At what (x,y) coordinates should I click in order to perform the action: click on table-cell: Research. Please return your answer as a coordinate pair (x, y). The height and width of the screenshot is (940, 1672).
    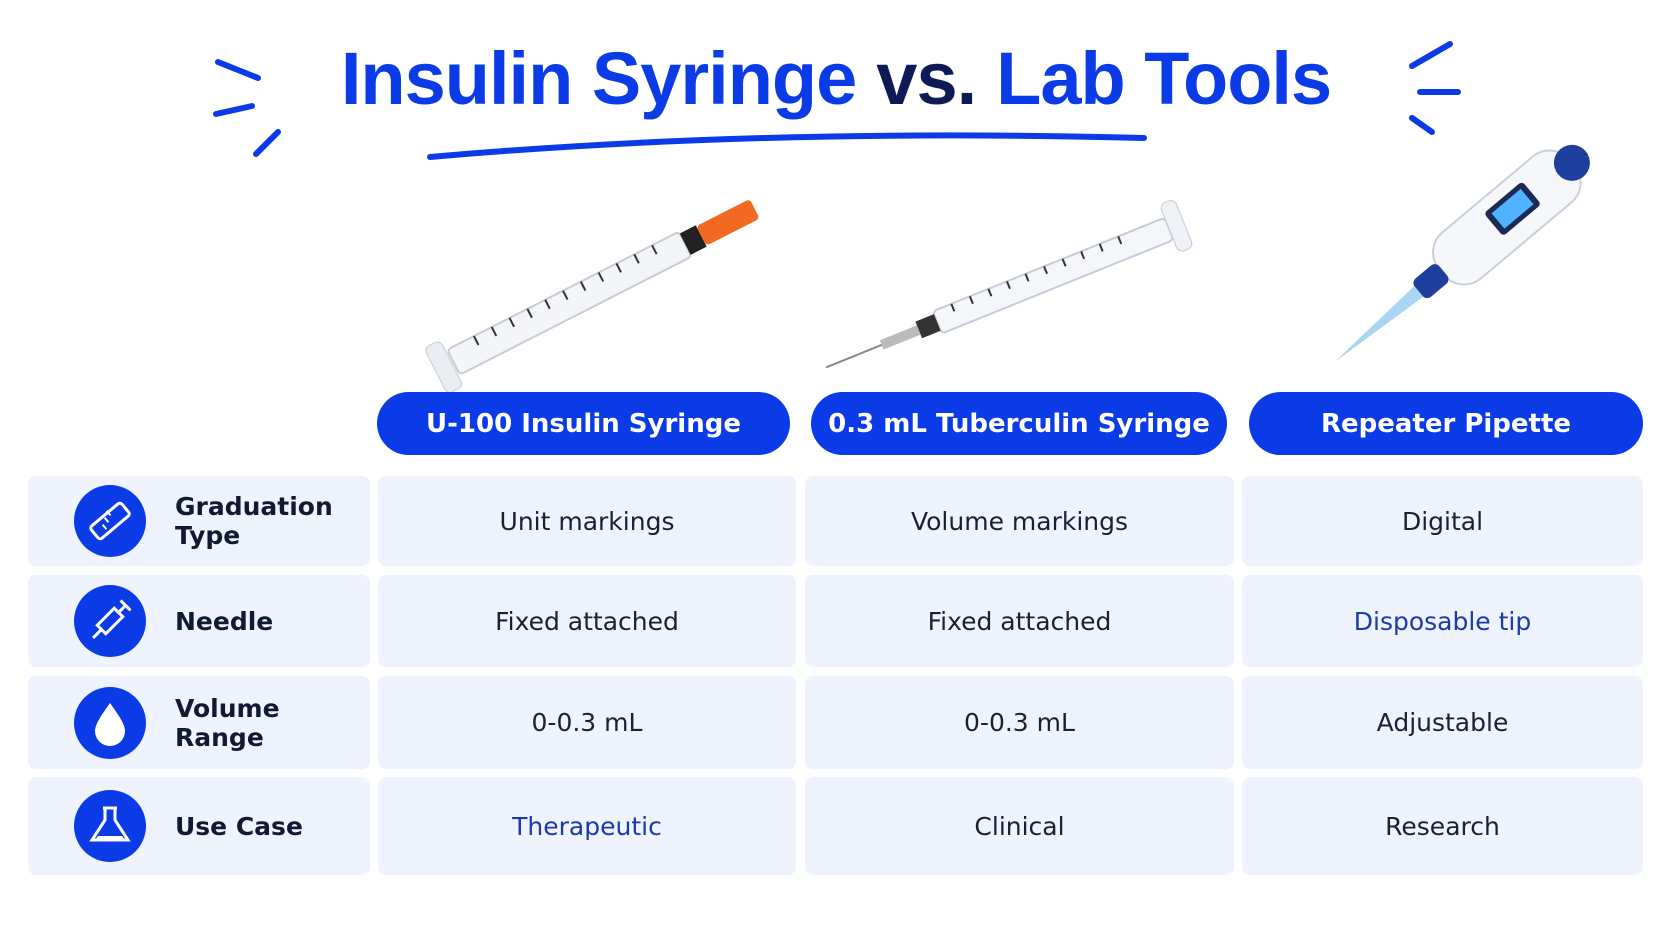
    Looking at the image, I should click on (1442, 826).